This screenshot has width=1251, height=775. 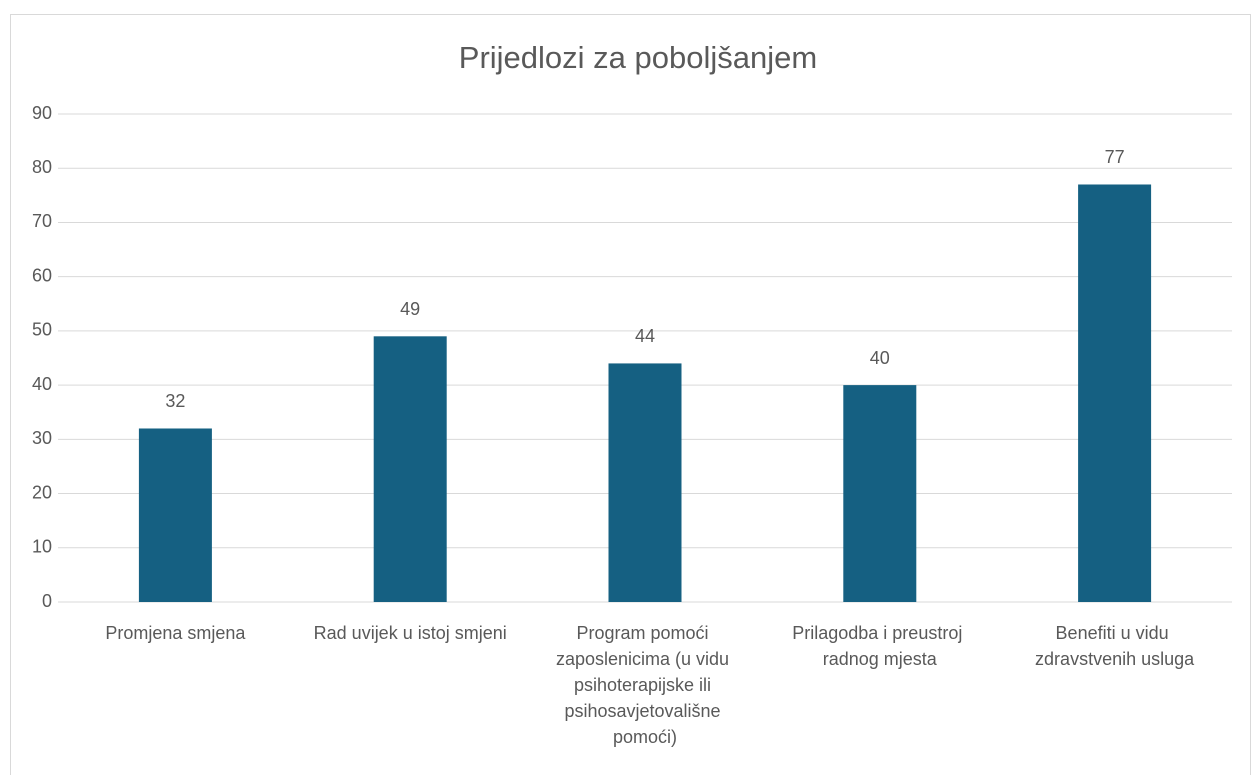 What do you see at coordinates (175, 633) in the screenshot?
I see `x-tick-label: Promjena smjena` at bounding box center [175, 633].